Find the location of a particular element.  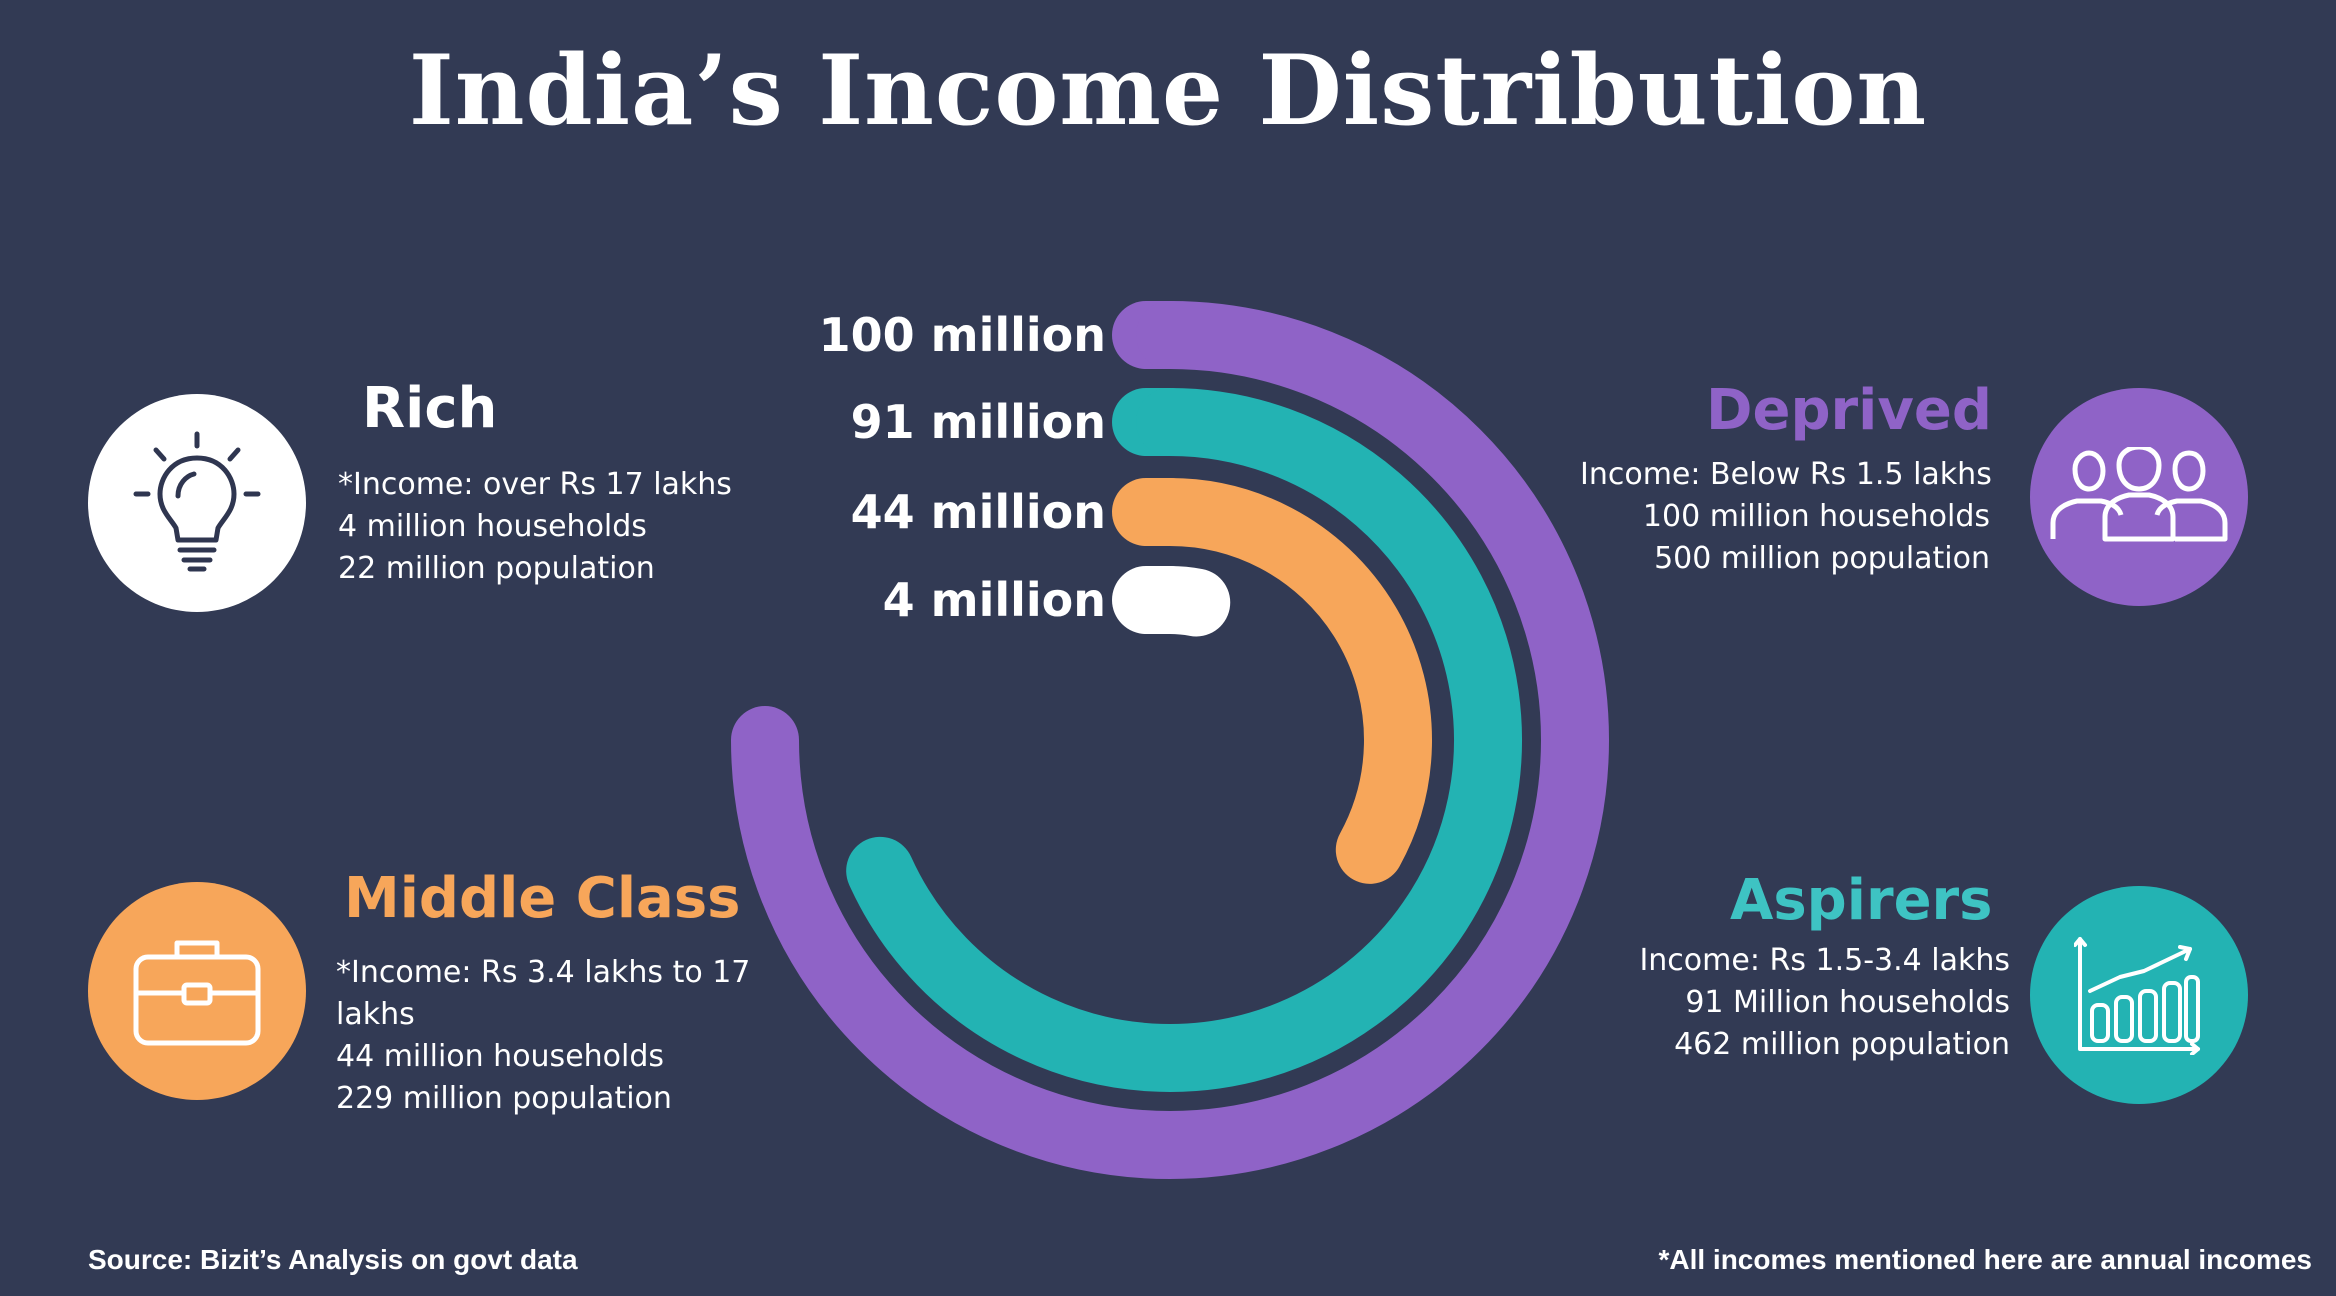

rich-income: *Income: over Rs 17 lakhs is located at coordinates (535, 484).